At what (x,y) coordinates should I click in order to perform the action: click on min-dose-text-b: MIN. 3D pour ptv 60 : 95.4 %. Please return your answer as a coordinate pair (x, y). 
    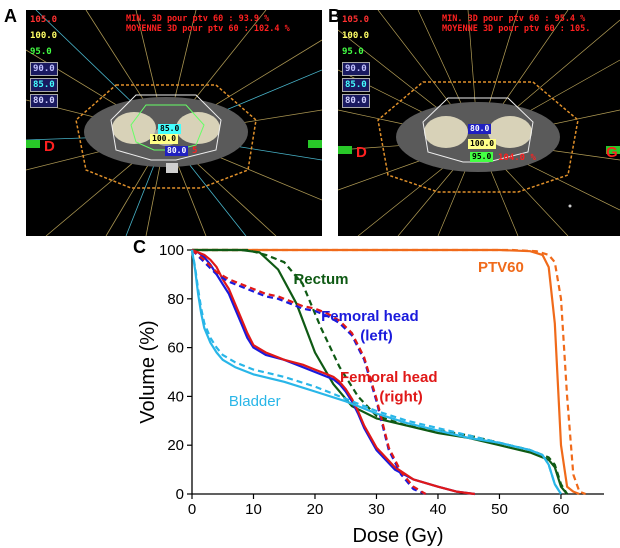
    Looking at the image, I should click on (514, 19).